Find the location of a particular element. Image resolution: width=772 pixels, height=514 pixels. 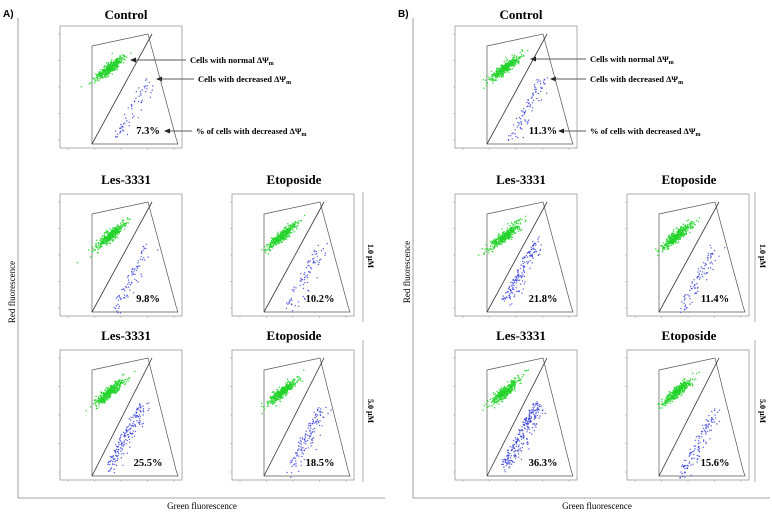

panel-title: Etoposide is located at coordinates (294, 179).